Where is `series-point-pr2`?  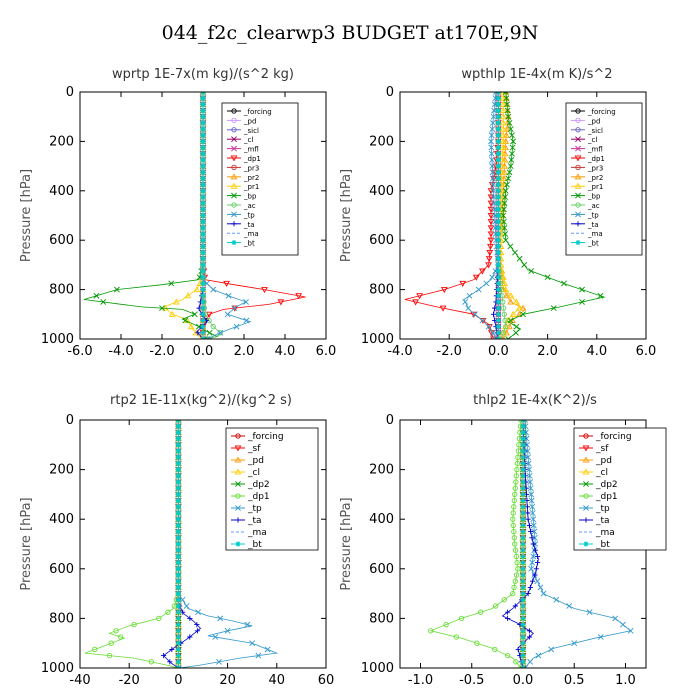
series-point-pr2 is located at coordinates (511, 301).